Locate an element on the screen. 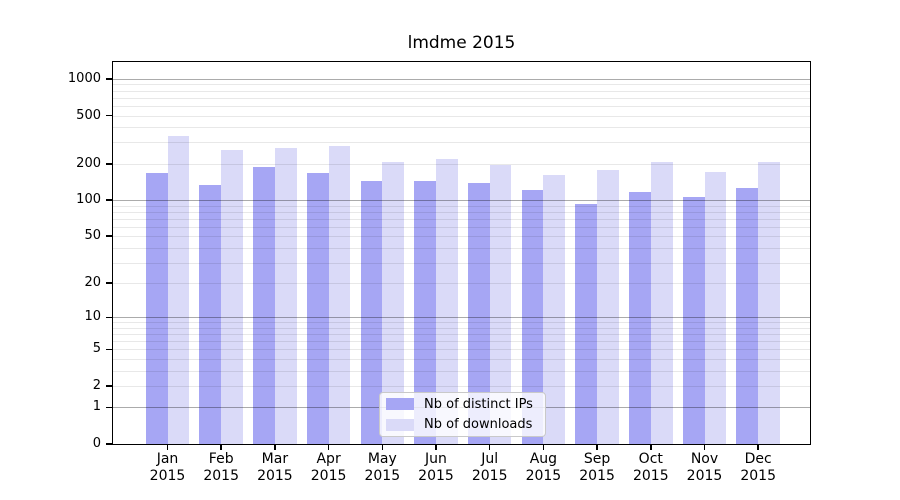  legend-label-downloads: Nb of downloads is located at coordinates (478, 425).